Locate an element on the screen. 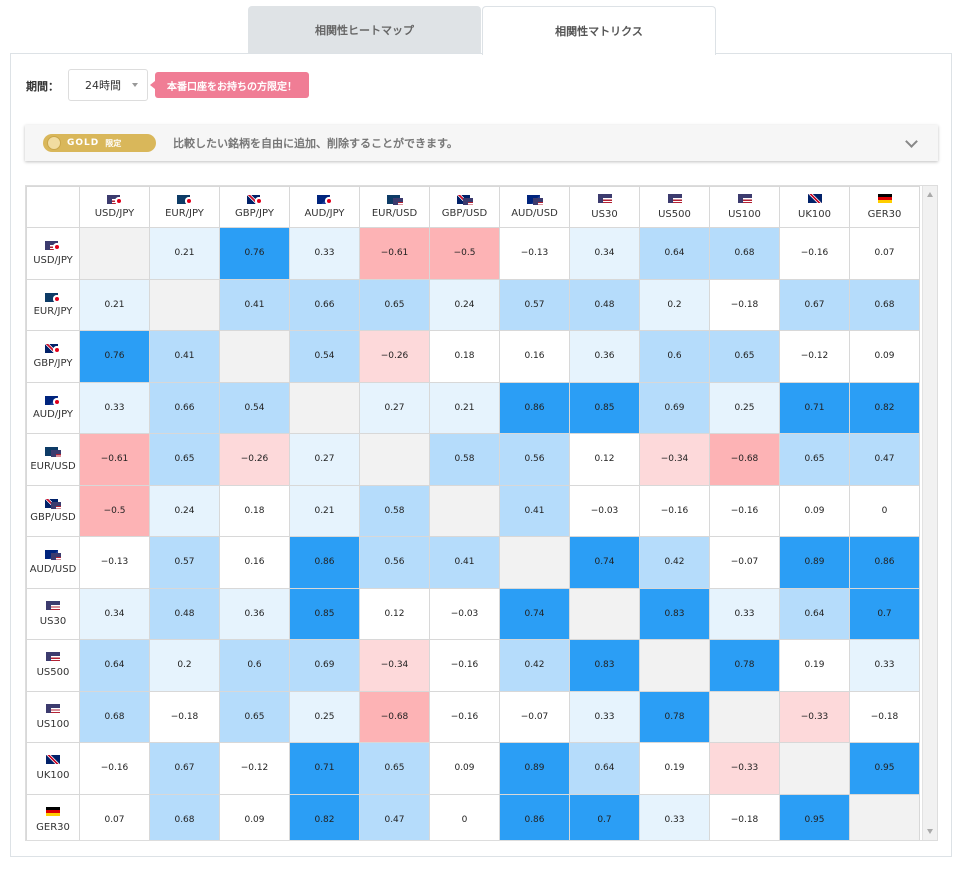 Image resolution: width=962 pixels, height=870 pixels. correlation-cell: −0.07 is located at coordinates (534, 716).